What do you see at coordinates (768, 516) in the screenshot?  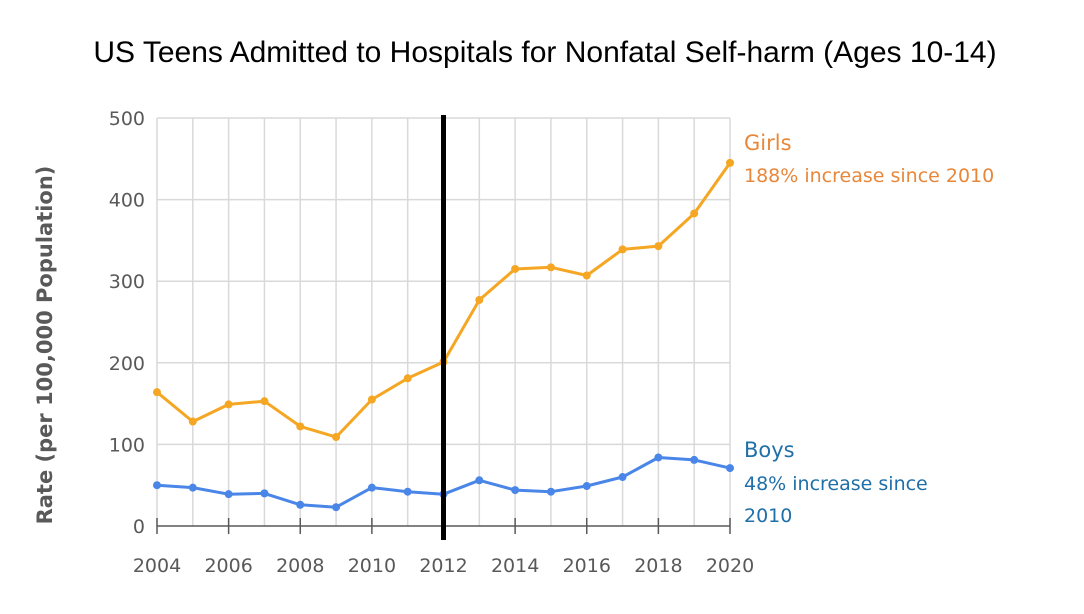 I see `boys-annotation-line-2: 2010` at bounding box center [768, 516].